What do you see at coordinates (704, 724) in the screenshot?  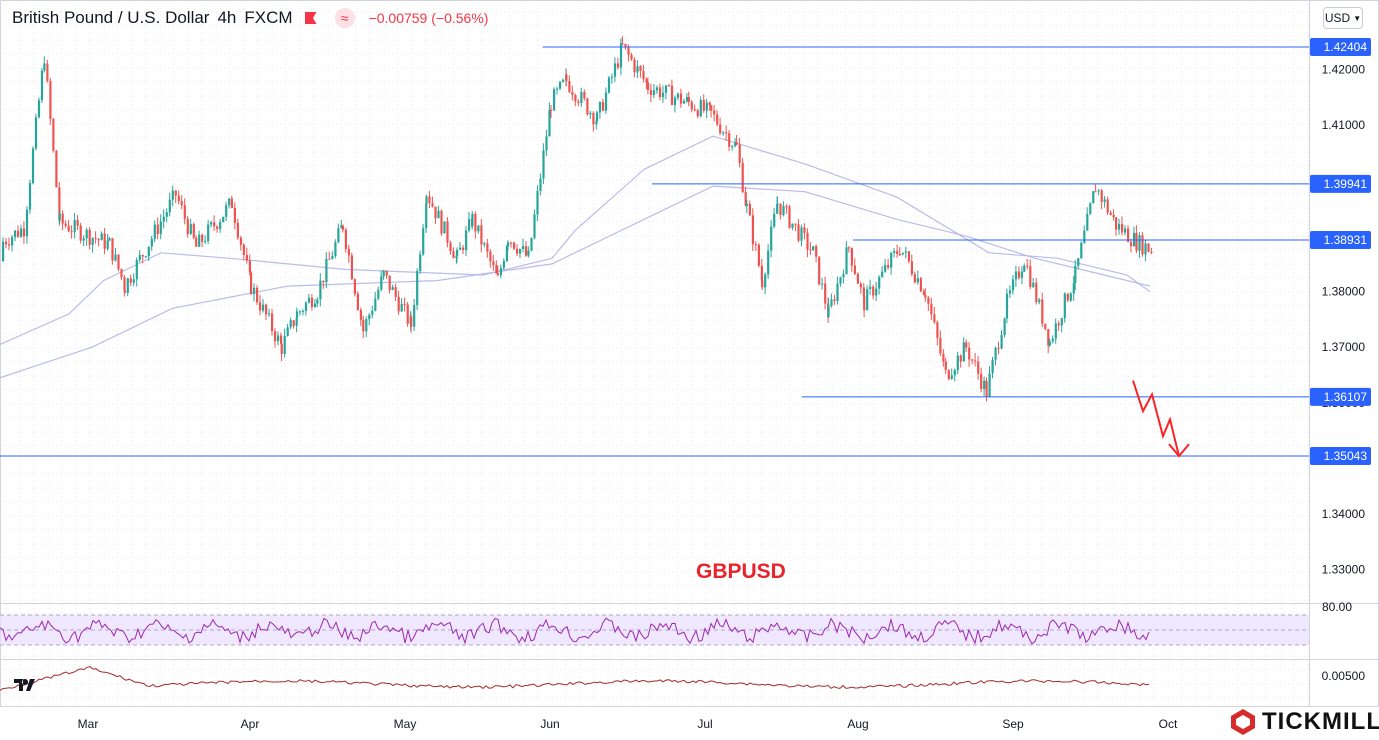 I see `x-tick-label: Jul` at bounding box center [704, 724].